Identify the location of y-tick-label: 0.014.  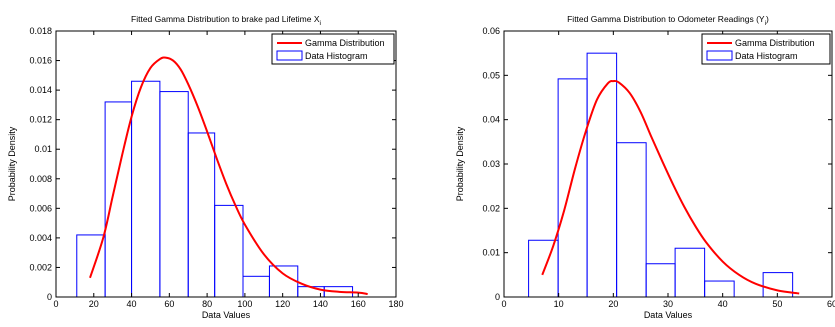
(40, 90).